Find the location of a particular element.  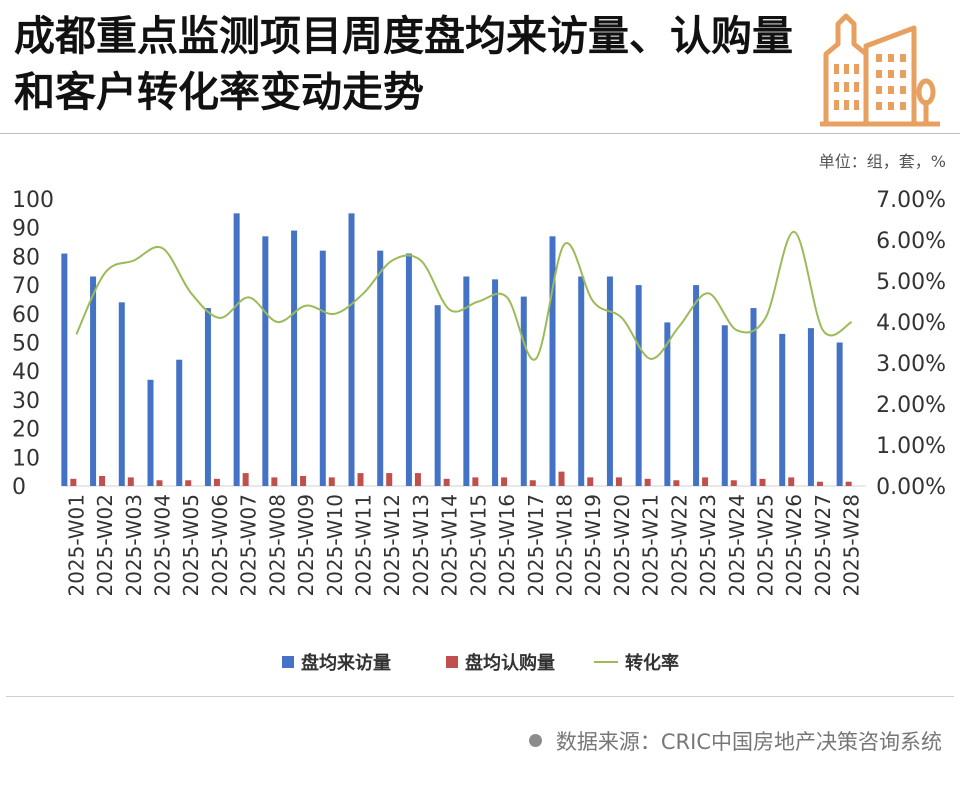

x-tick-label: 2025-W08 is located at coordinates (277, 545).